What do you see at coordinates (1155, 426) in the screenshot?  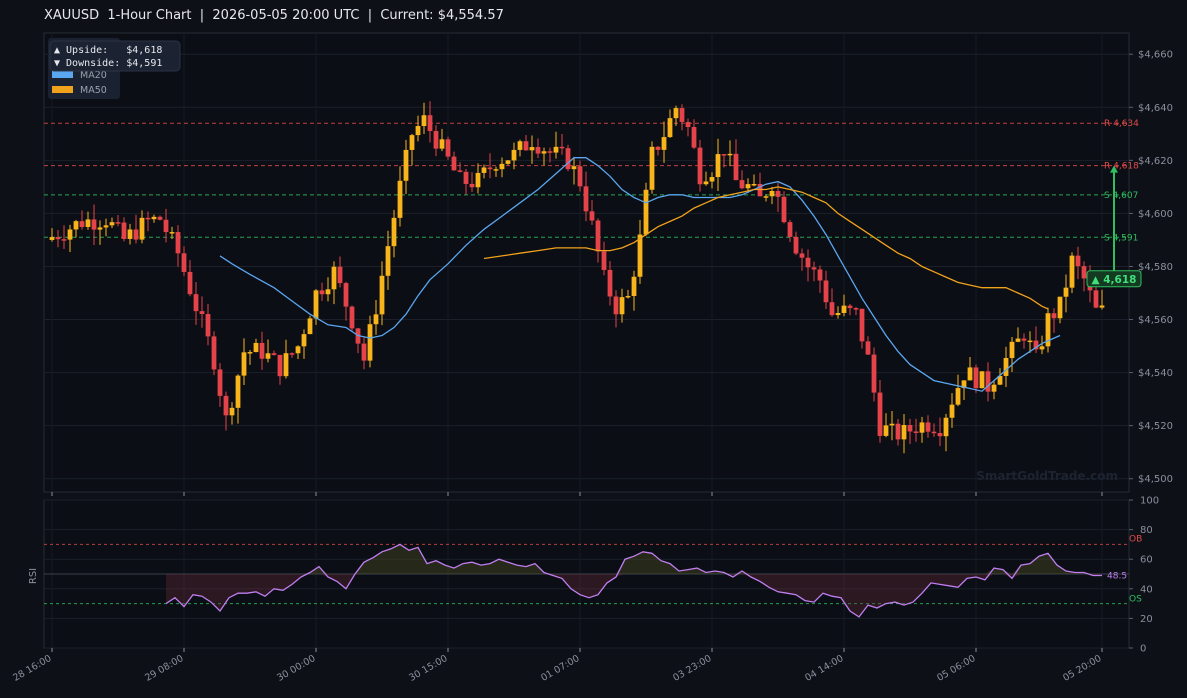 I see `price-tick-label: $4,520` at bounding box center [1155, 426].